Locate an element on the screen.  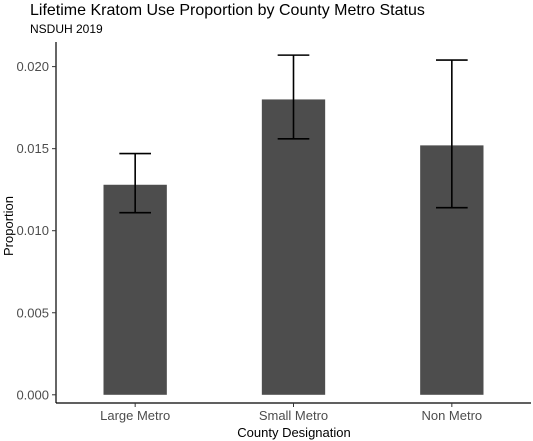
y-tick-label-0: 0.000 is located at coordinates (32, 394).